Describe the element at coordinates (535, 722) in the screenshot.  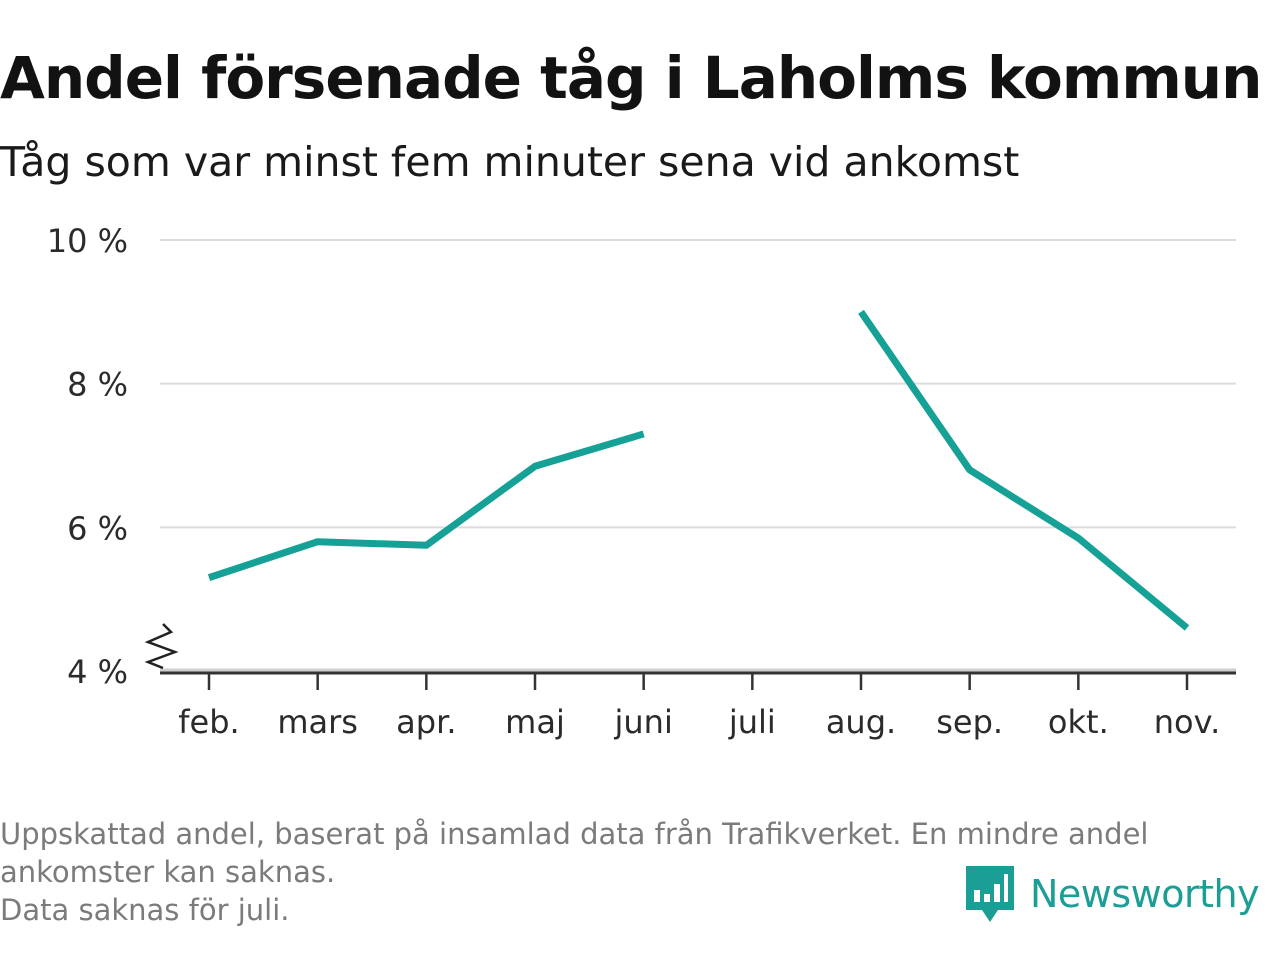
I see `x-tick-label: maj` at that location.